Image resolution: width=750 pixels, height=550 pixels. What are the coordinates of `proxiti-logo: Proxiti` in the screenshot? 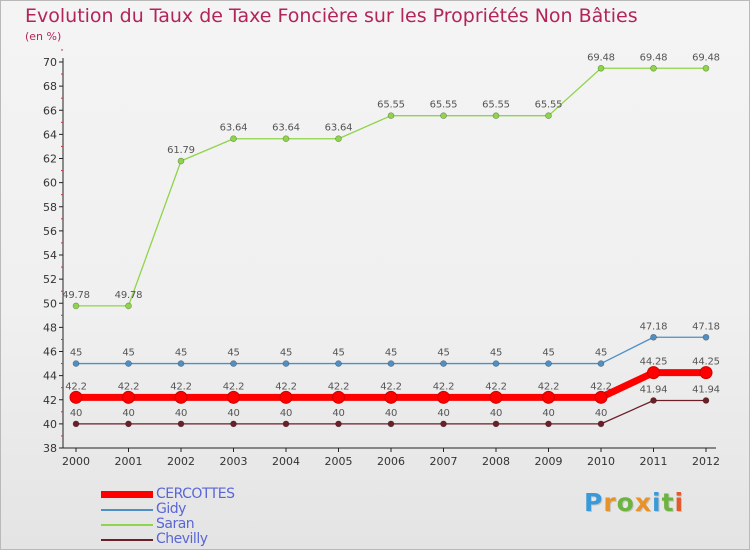 It's located at (634, 502).